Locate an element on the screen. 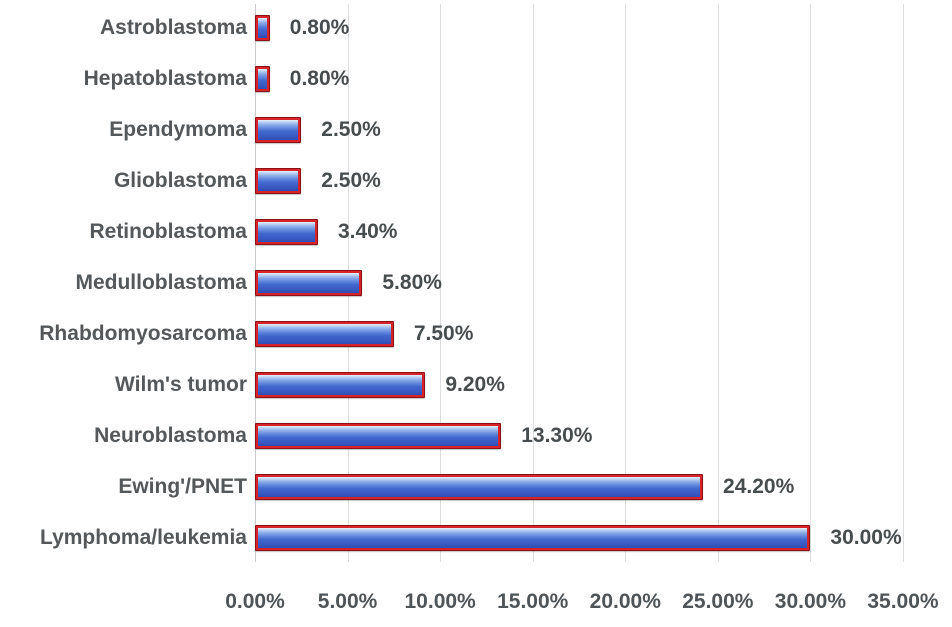 This screenshot has width=952, height=627. value-label: 30.00% is located at coordinates (866, 537).